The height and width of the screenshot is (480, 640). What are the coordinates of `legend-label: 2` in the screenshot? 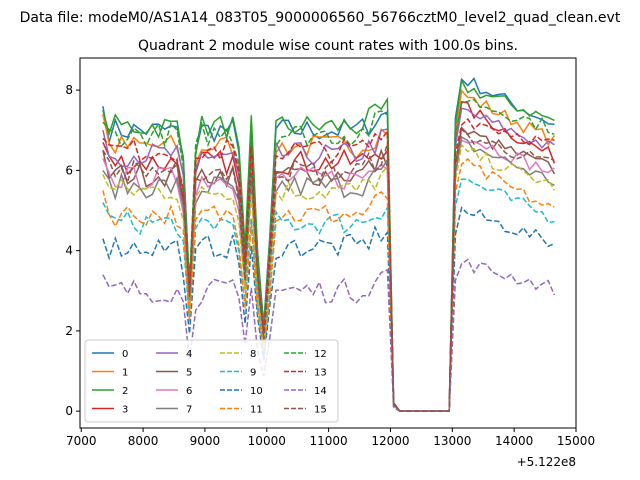 It's located at (125, 391).